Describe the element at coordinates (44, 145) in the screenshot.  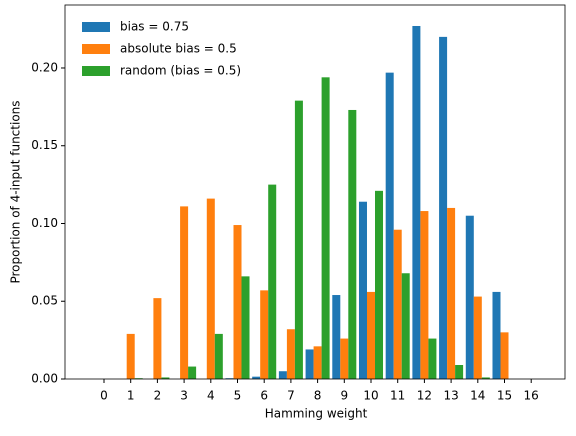
I see `y-tick-label: 0.15` at that location.